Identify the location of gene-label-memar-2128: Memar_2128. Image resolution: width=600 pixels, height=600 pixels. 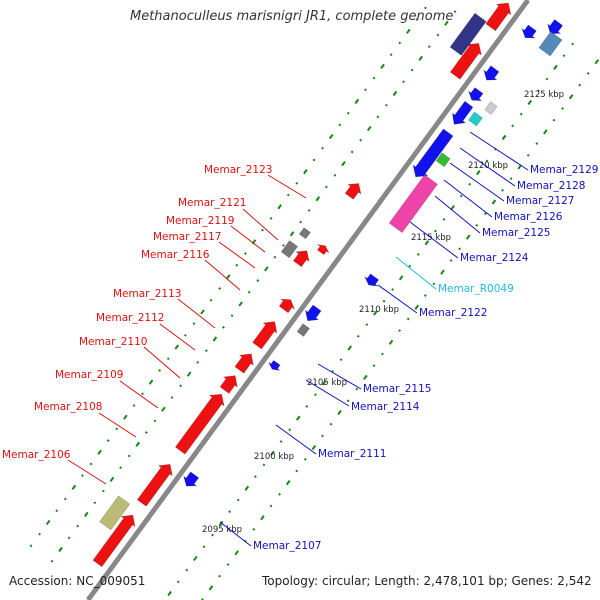
(551, 186).